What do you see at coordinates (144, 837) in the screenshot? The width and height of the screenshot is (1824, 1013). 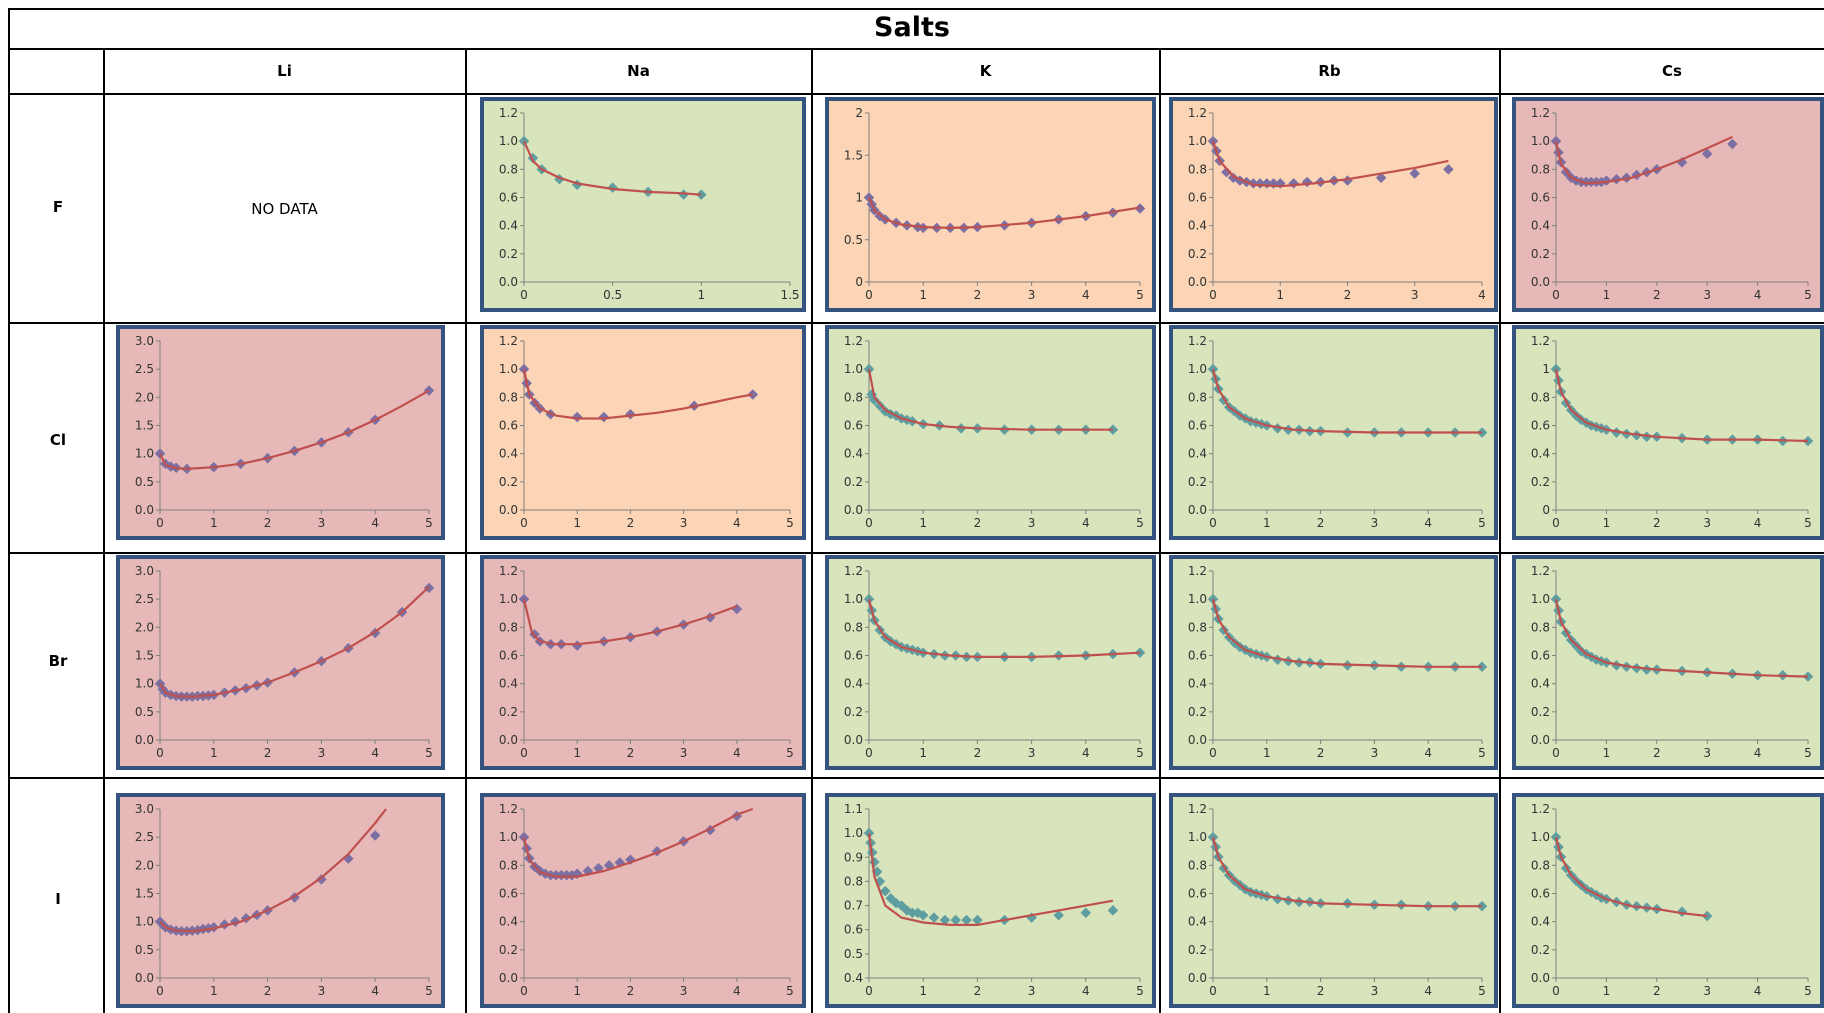 I see `y-tick-label: 2.5` at bounding box center [144, 837].